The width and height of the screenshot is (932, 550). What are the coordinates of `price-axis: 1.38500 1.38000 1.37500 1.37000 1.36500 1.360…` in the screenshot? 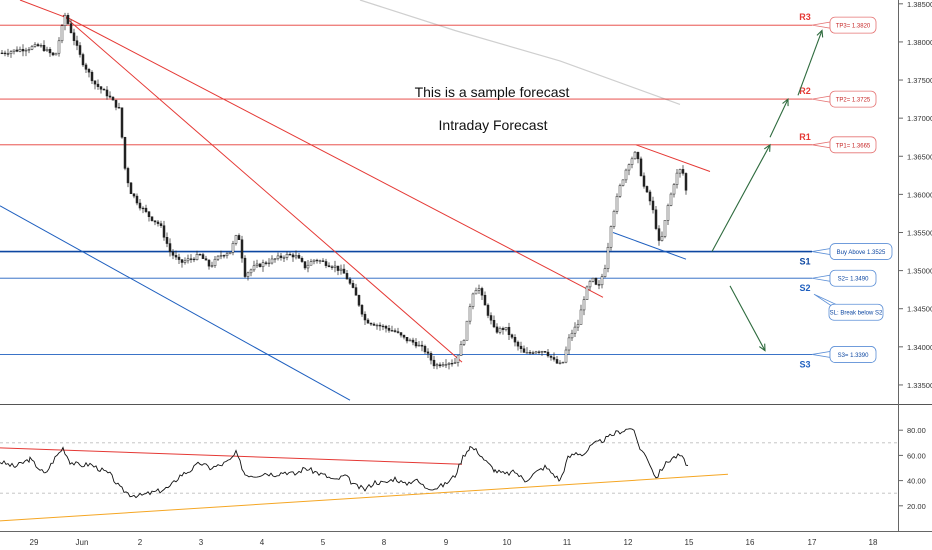 It's located at (915, 195).